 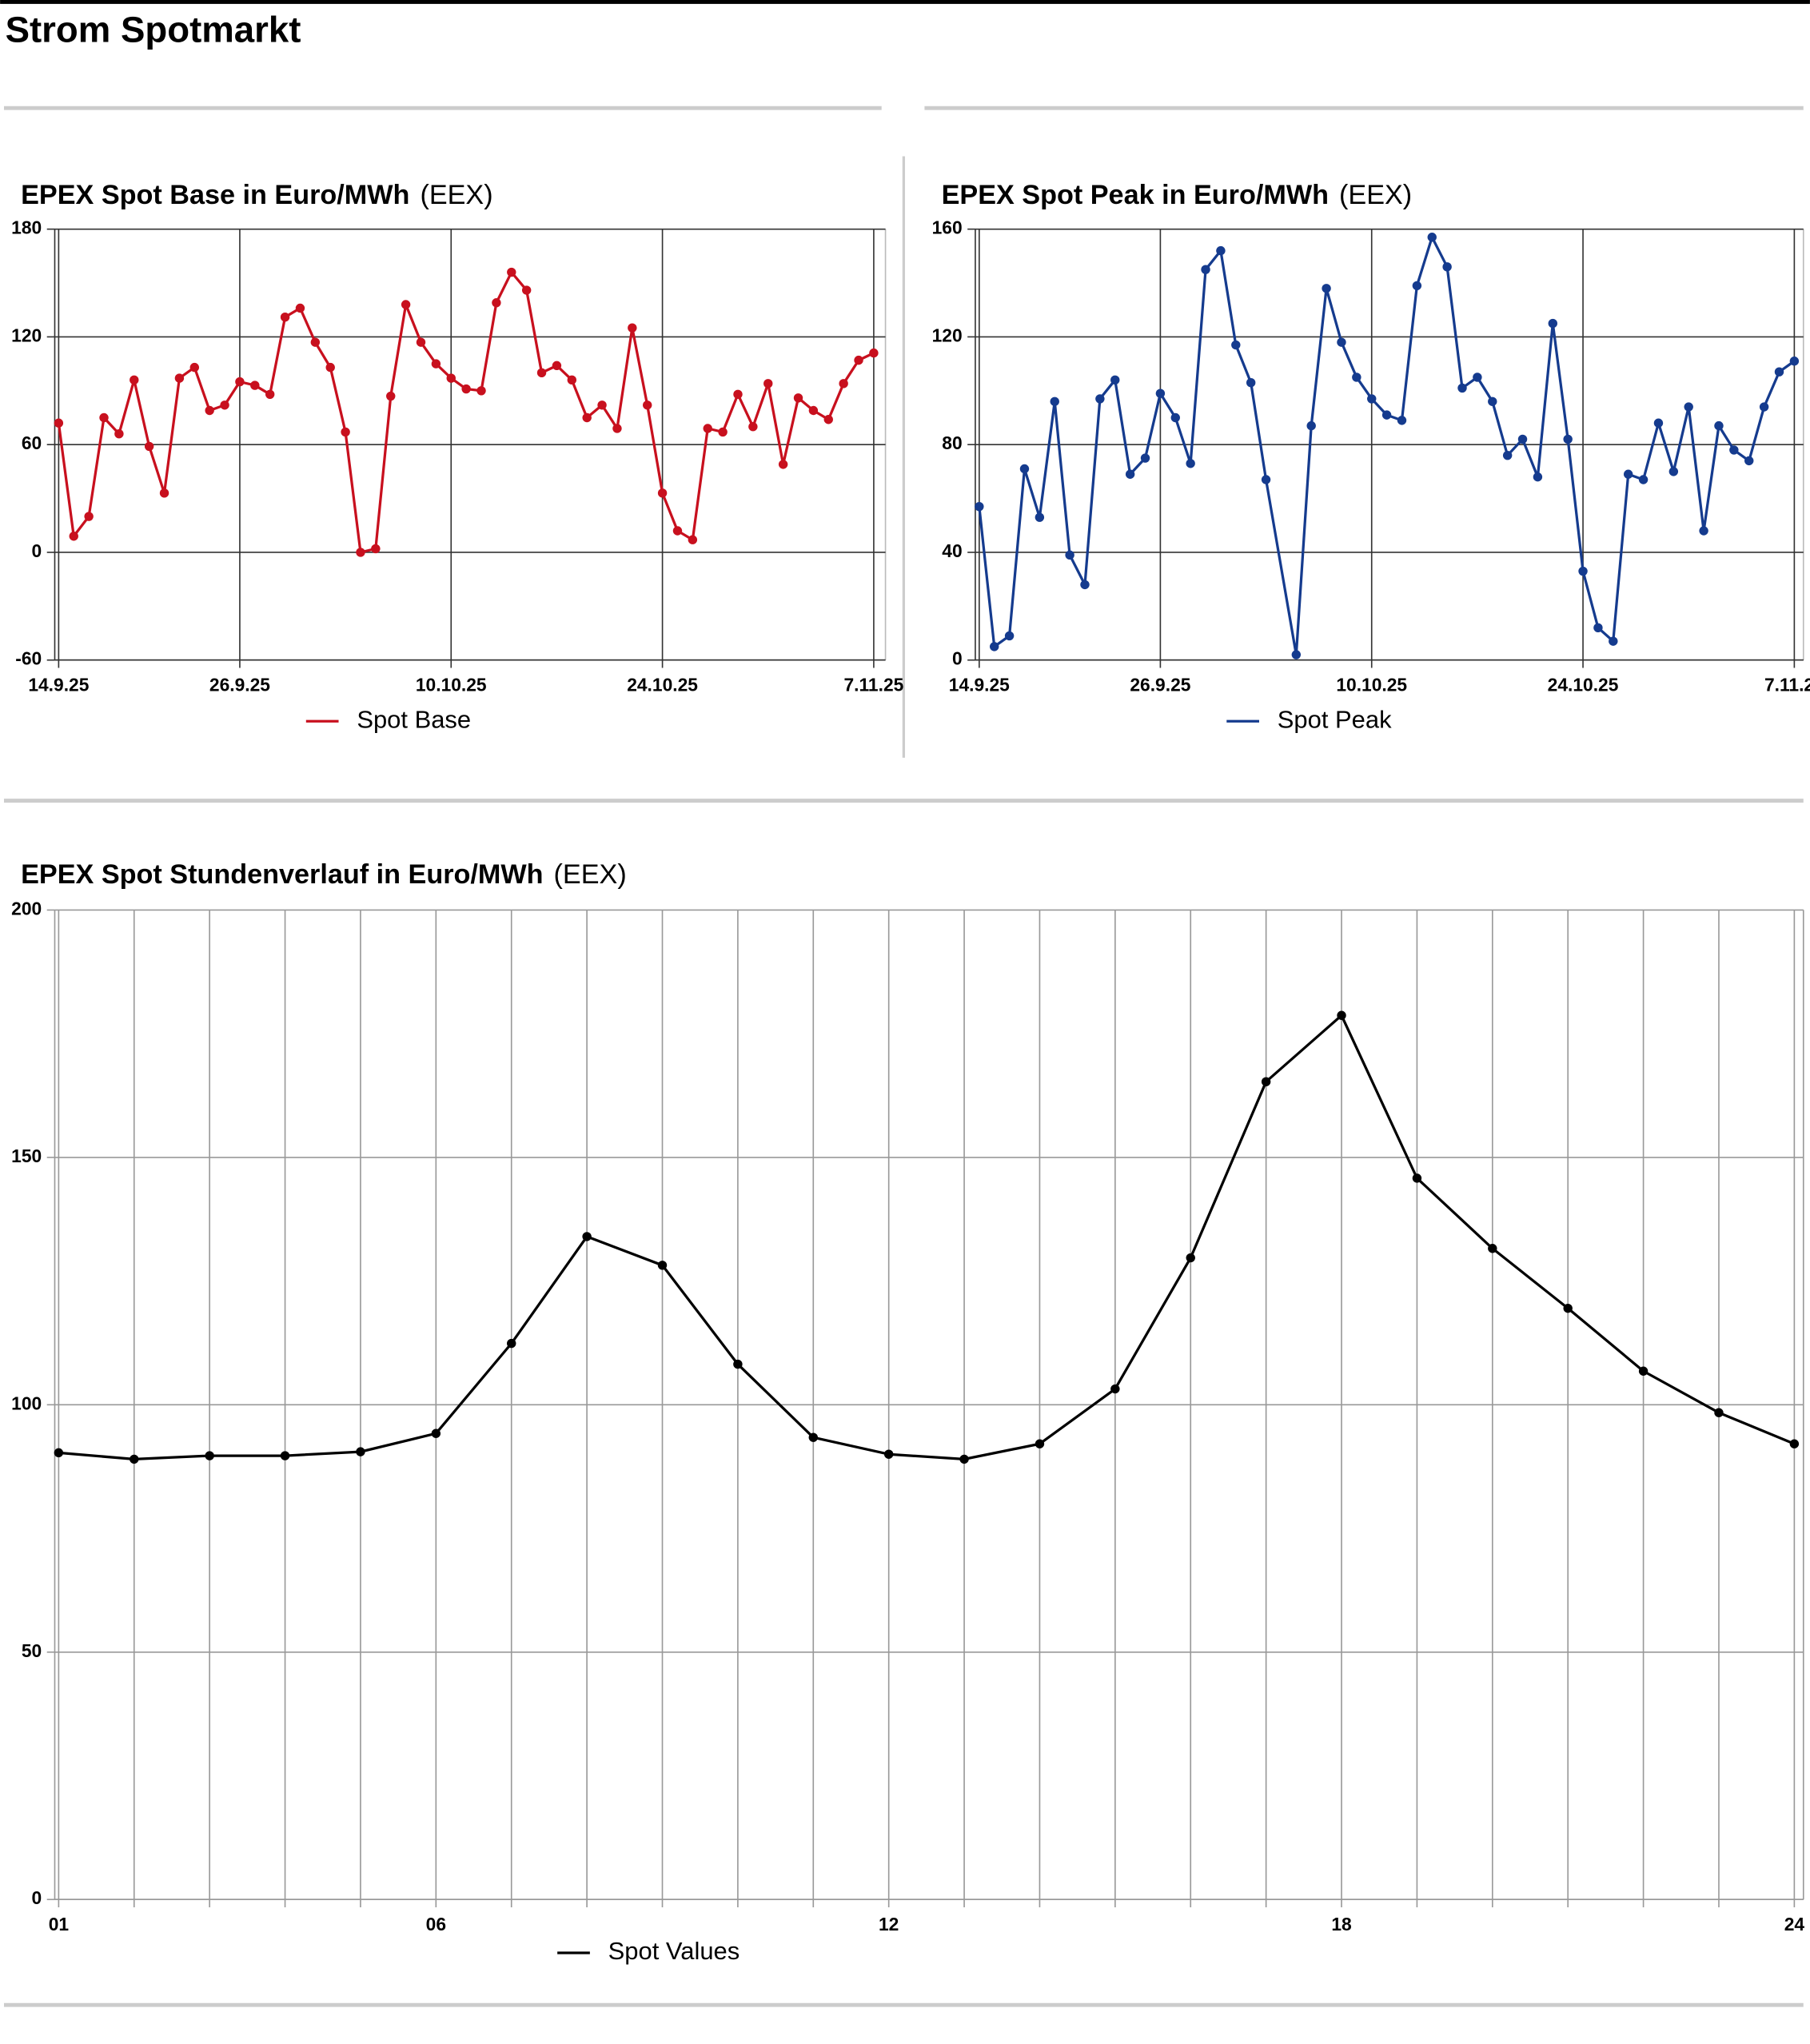 I want to click on x-tick-label: 18, so click(x=1341, y=1924).